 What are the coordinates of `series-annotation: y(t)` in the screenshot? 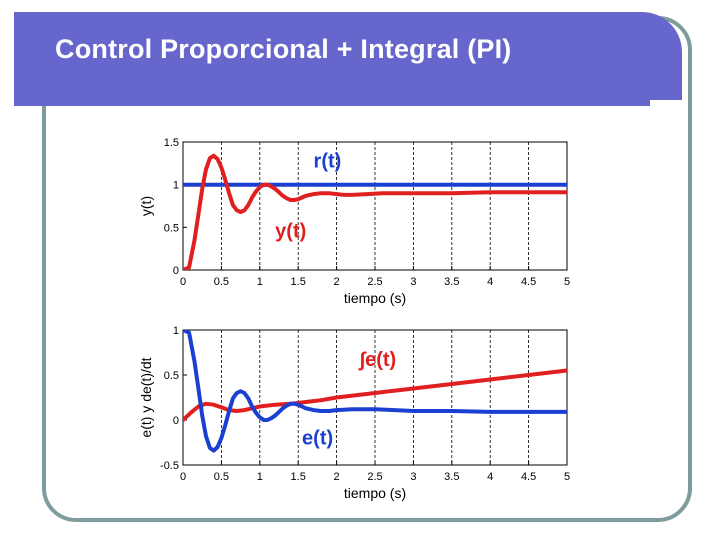 It's located at (290, 232).